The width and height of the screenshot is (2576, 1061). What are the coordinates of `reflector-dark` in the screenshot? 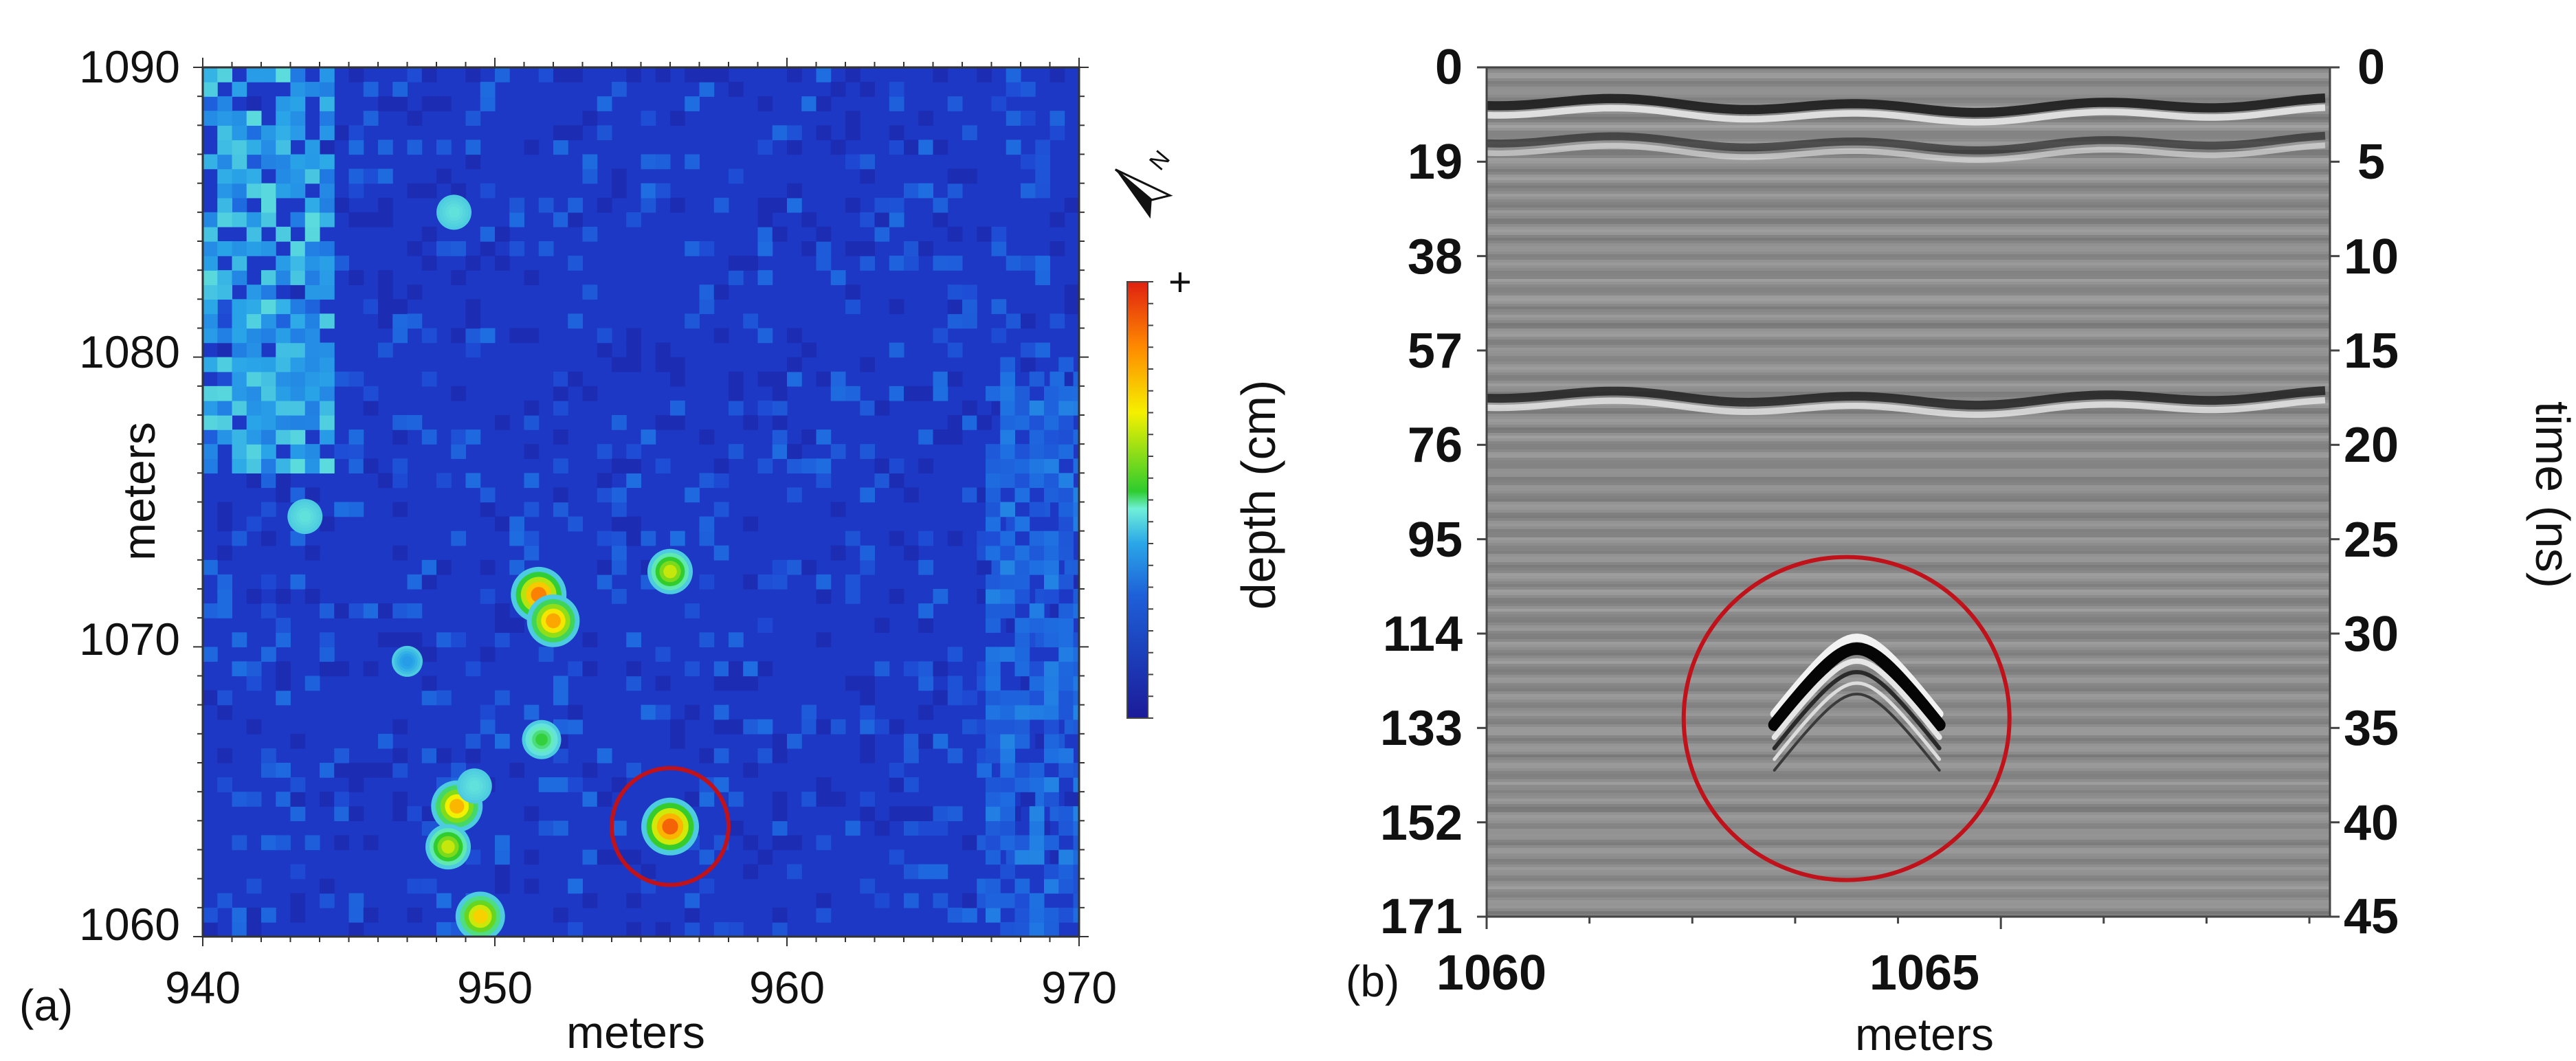 It's located at (1906, 105).